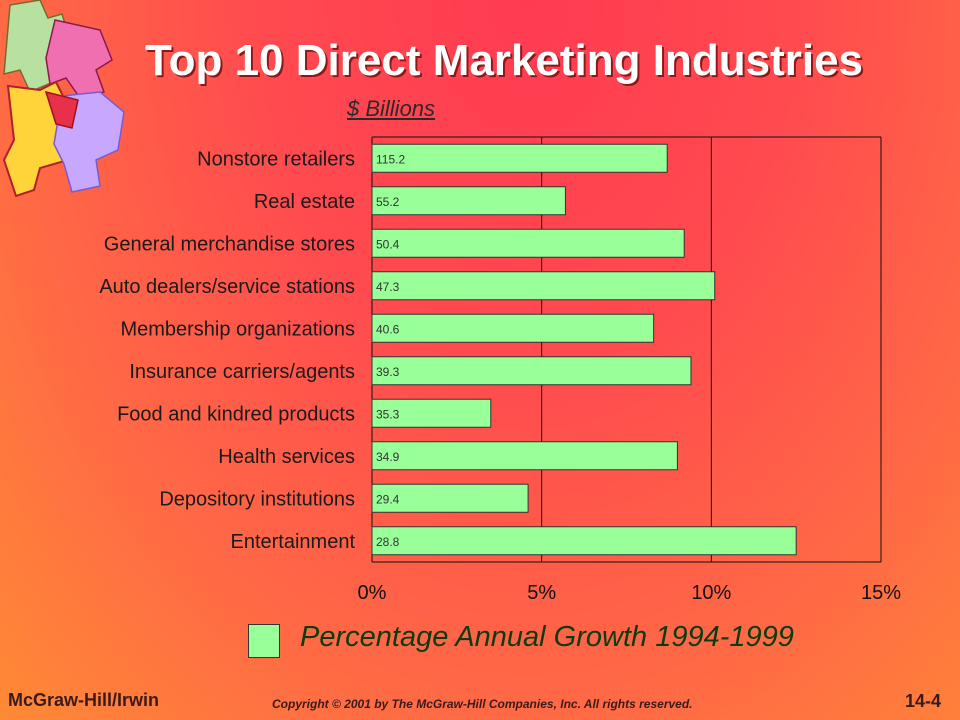  I want to click on category-label: Health services, so click(286, 457).